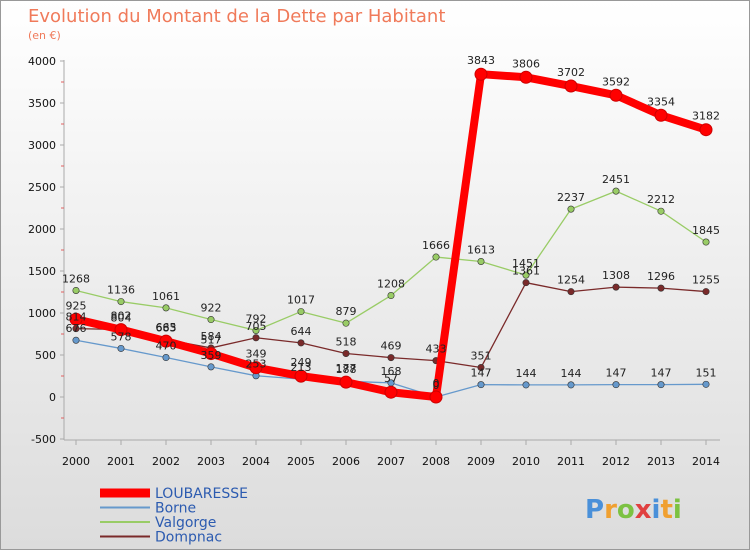 The width and height of the screenshot is (750, 550). What do you see at coordinates (76, 461) in the screenshot?
I see `x-tick-label: 2000` at bounding box center [76, 461].